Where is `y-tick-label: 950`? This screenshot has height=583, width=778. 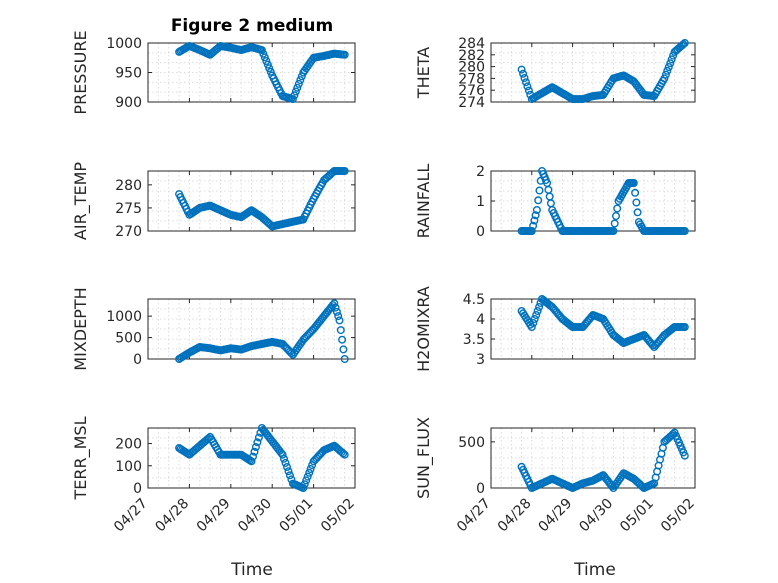 y-tick-label: 950 is located at coordinates (128, 74).